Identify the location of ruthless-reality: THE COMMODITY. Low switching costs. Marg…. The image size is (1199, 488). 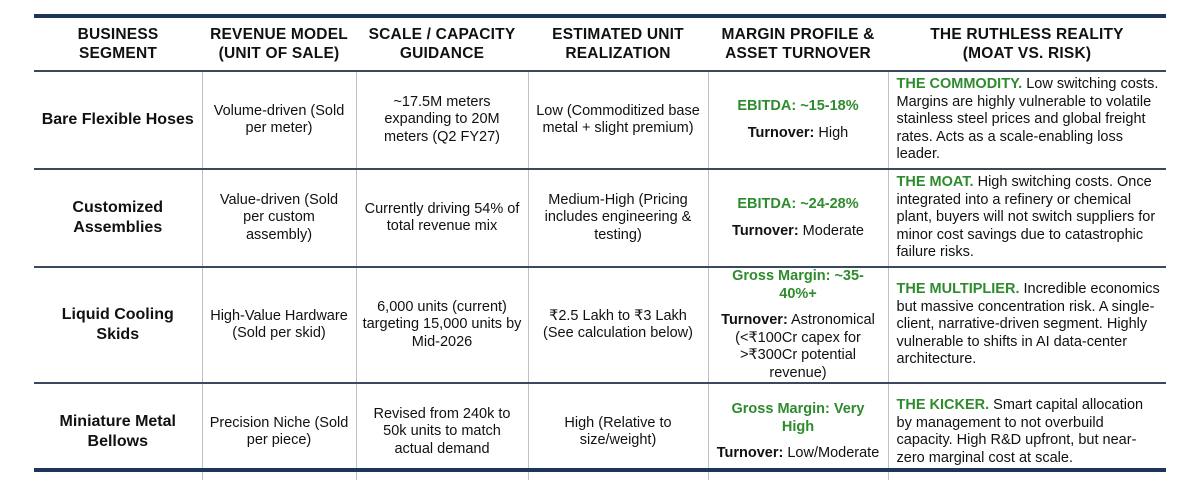
(1027, 120).